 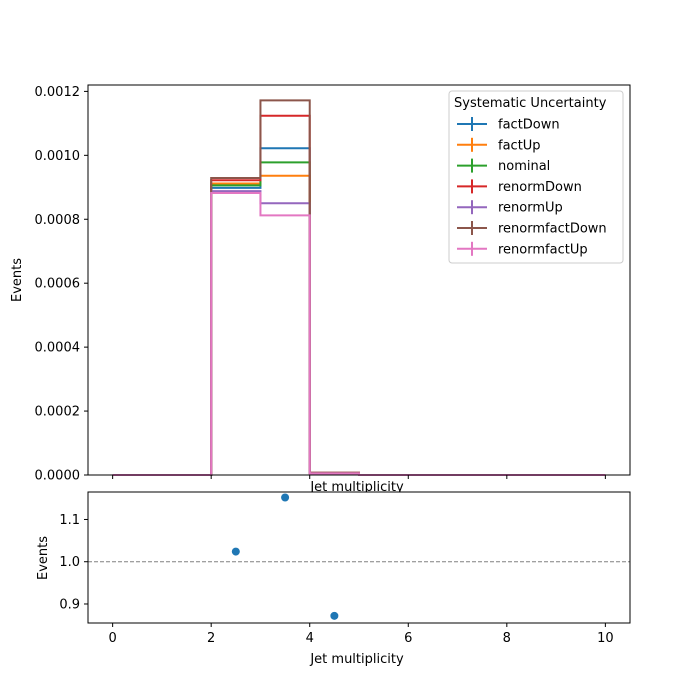 What do you see at coordinates (58, 476) in the screenshot?
I see `top-y-tick-label: 0.0000` at bounding box center [58, 476].